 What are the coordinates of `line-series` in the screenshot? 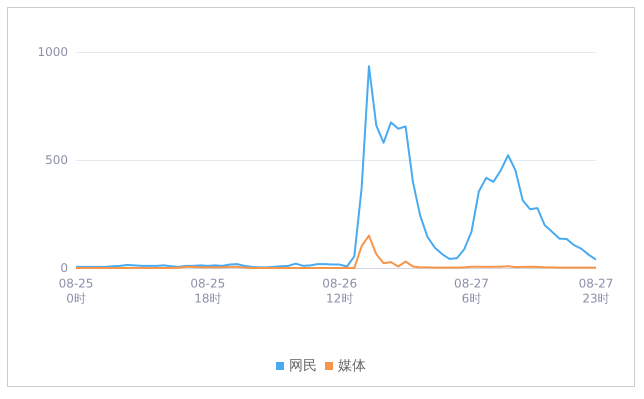 It's located at (336, 251).